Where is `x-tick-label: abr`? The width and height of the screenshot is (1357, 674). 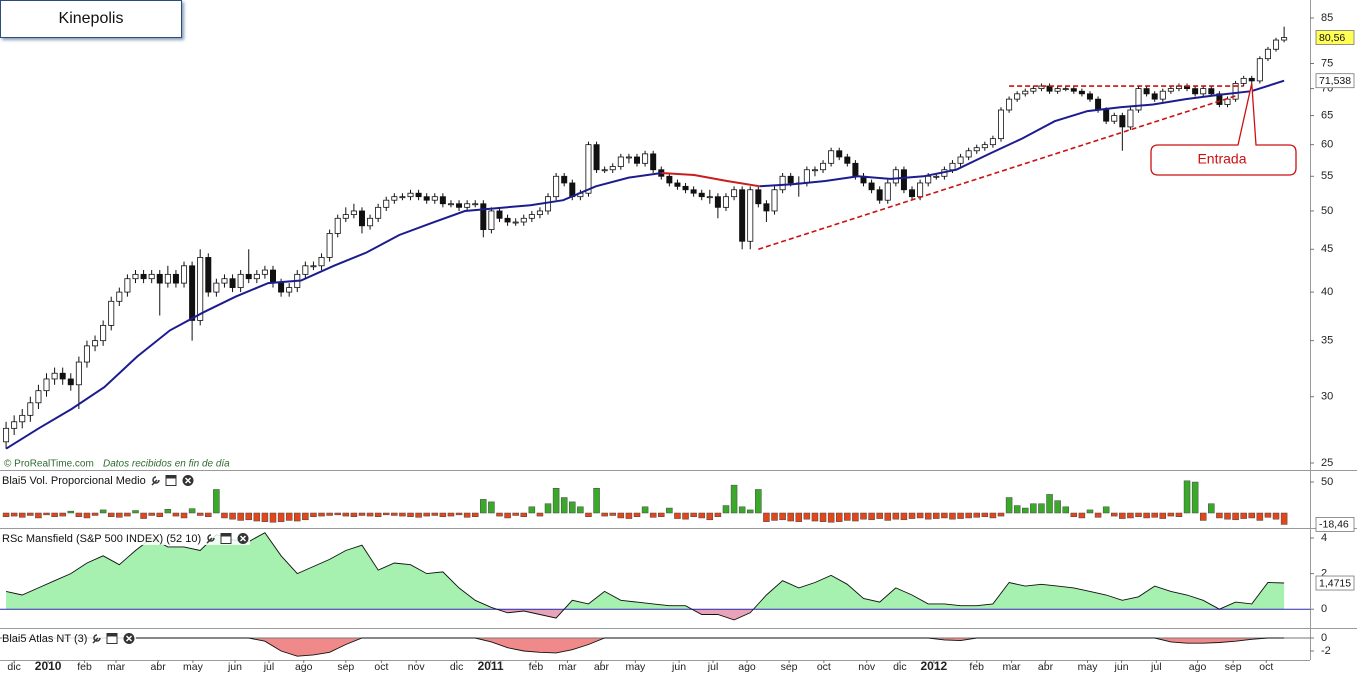
x-tick-label: abr is located at coordinates (1046, 667).